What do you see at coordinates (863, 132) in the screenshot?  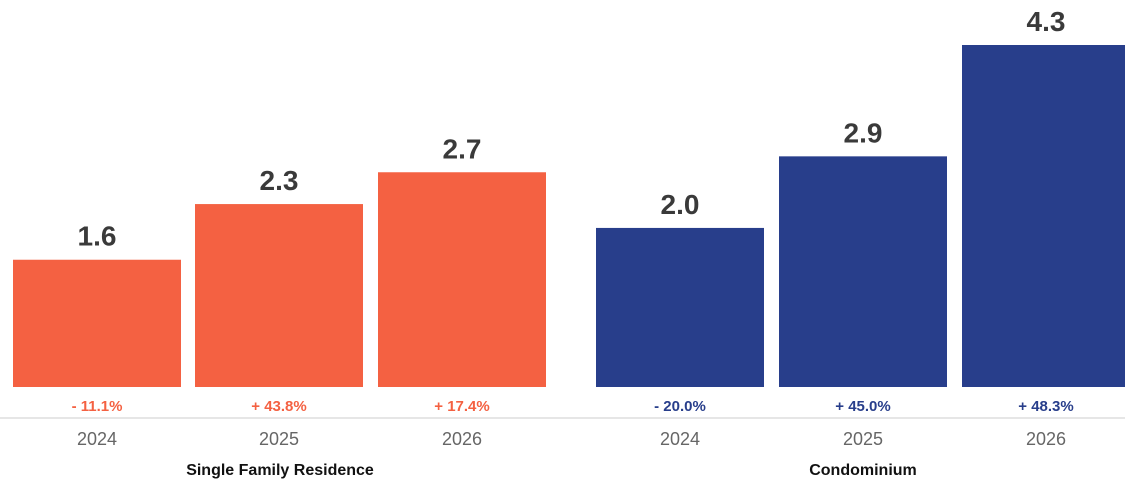 I see `data-label: 2.9` at bounding box center [863, 132].